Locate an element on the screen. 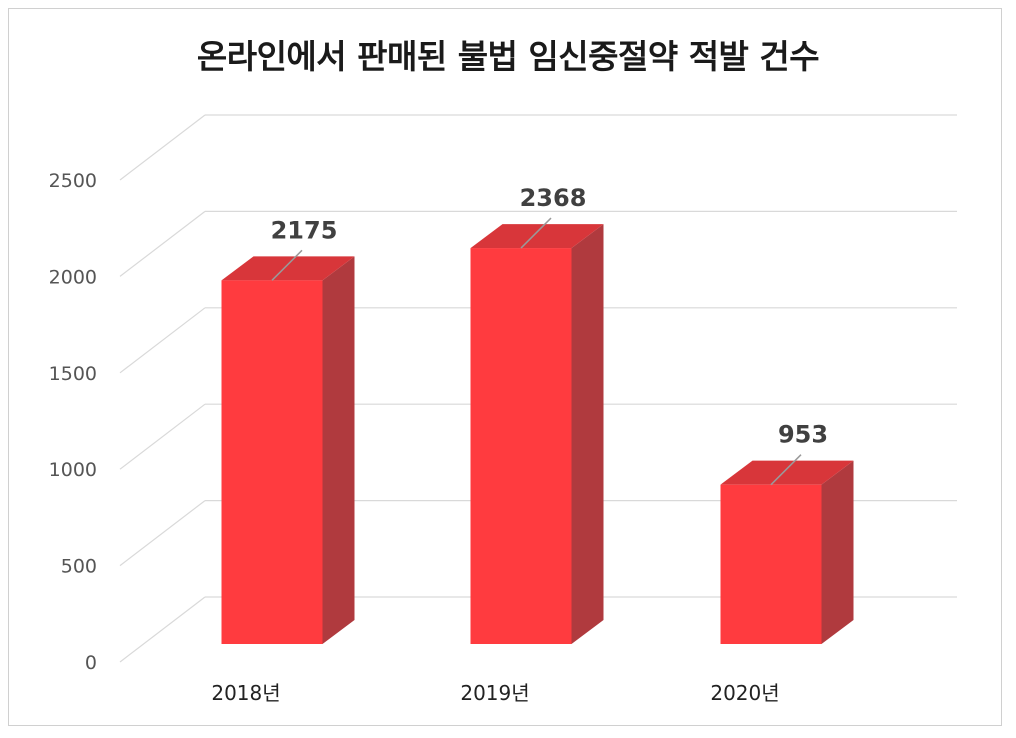 The height and width of the screenshot is (738, 1016). y-axis-ticks: 0 500 1000 1500 2000 2500 is located at coordinates (73, 422).